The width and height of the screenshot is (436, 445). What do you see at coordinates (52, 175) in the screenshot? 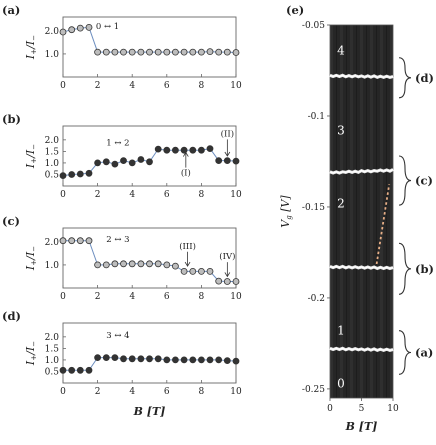
I see `y-tick-label: 0.5` at bounding box center [52, 175].